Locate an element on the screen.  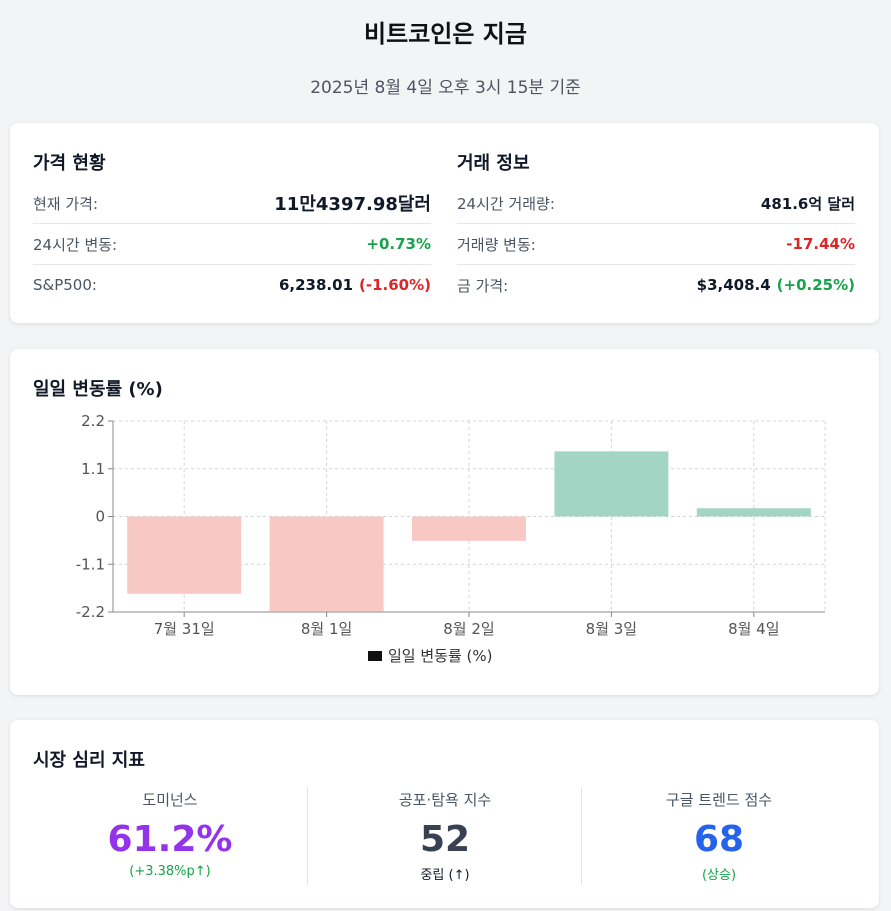
sentiment-title: 시장 심리 지표 is located at coordinates (89, 760).